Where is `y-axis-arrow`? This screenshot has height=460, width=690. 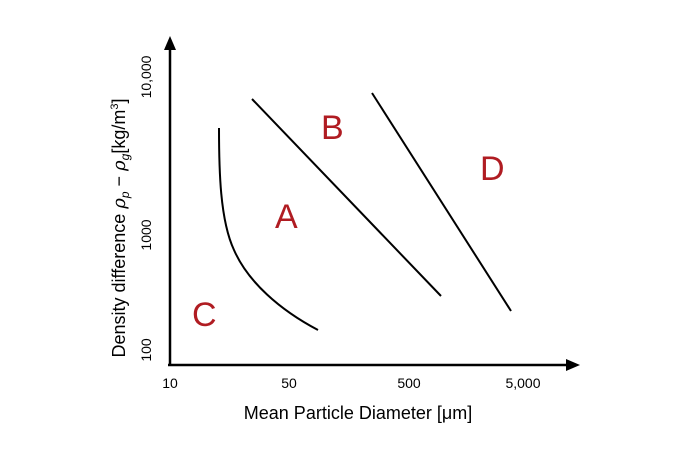 y-axis-arrow is located at coordinates (170, 43).